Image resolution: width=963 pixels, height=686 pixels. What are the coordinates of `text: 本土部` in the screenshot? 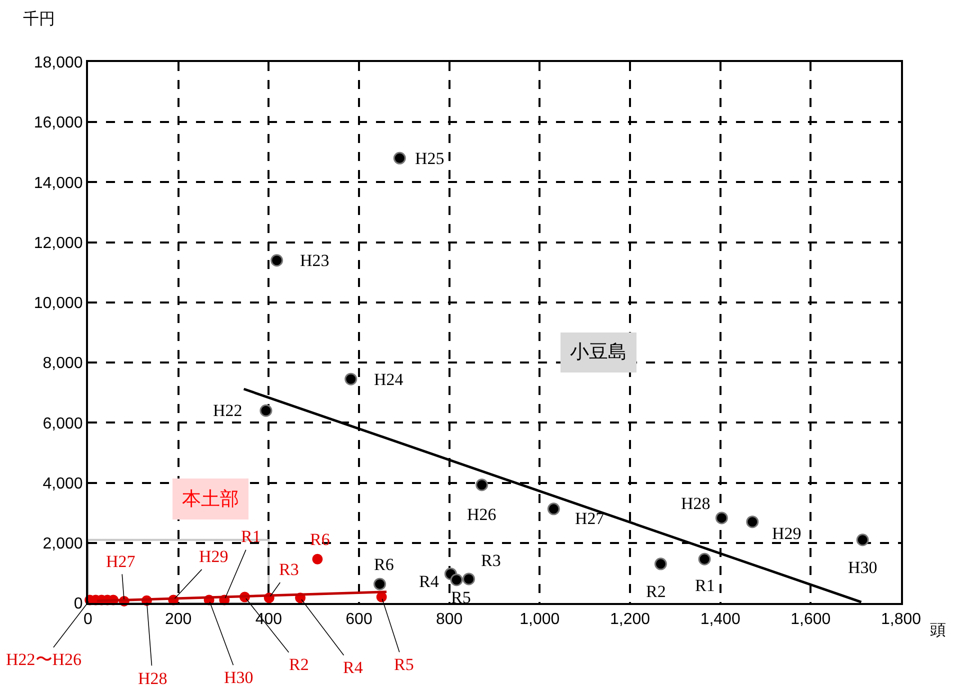 It's located at (210, 499).